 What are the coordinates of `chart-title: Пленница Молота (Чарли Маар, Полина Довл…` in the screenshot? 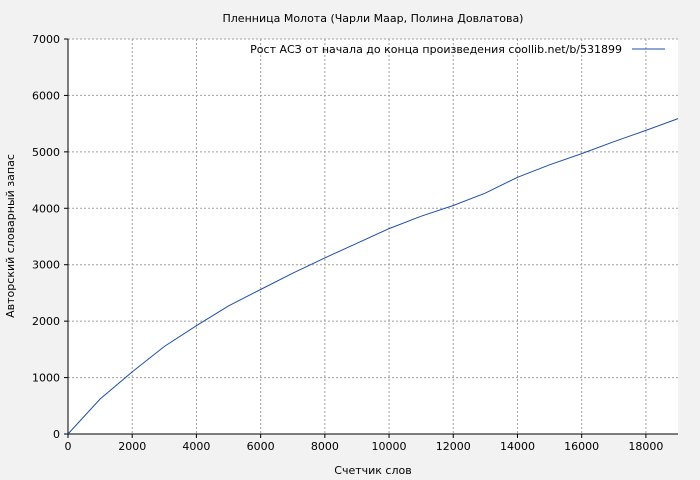 It's located at (373, 18).